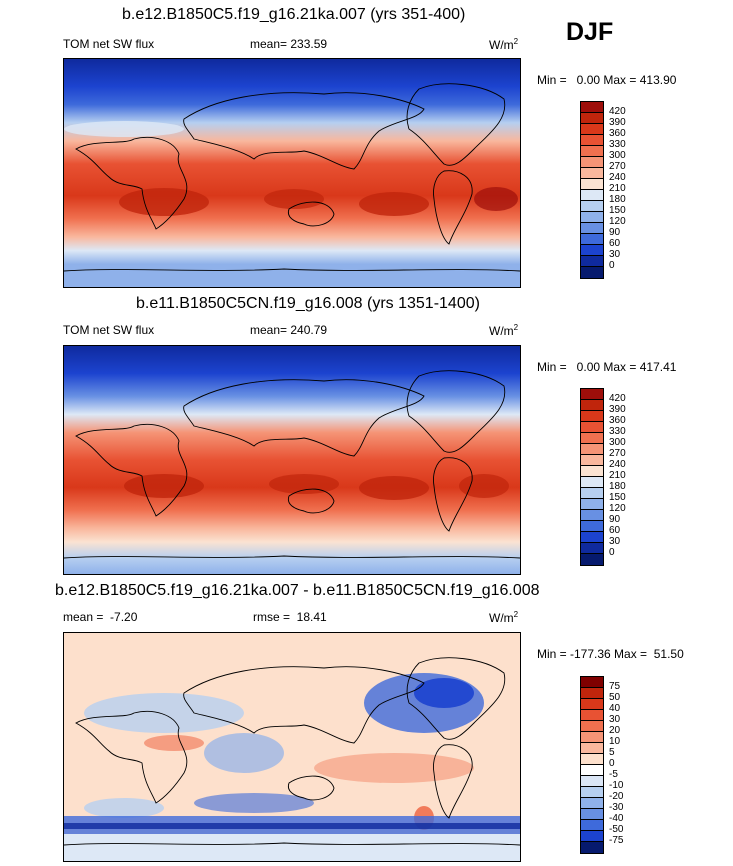 The image size is (733, 866). What do you see at coordinates (607, 80) in the screenshot?
I see `panel-1-minmax: Min = 0.00 Max = 413.90` at bounding box center [607, 80].